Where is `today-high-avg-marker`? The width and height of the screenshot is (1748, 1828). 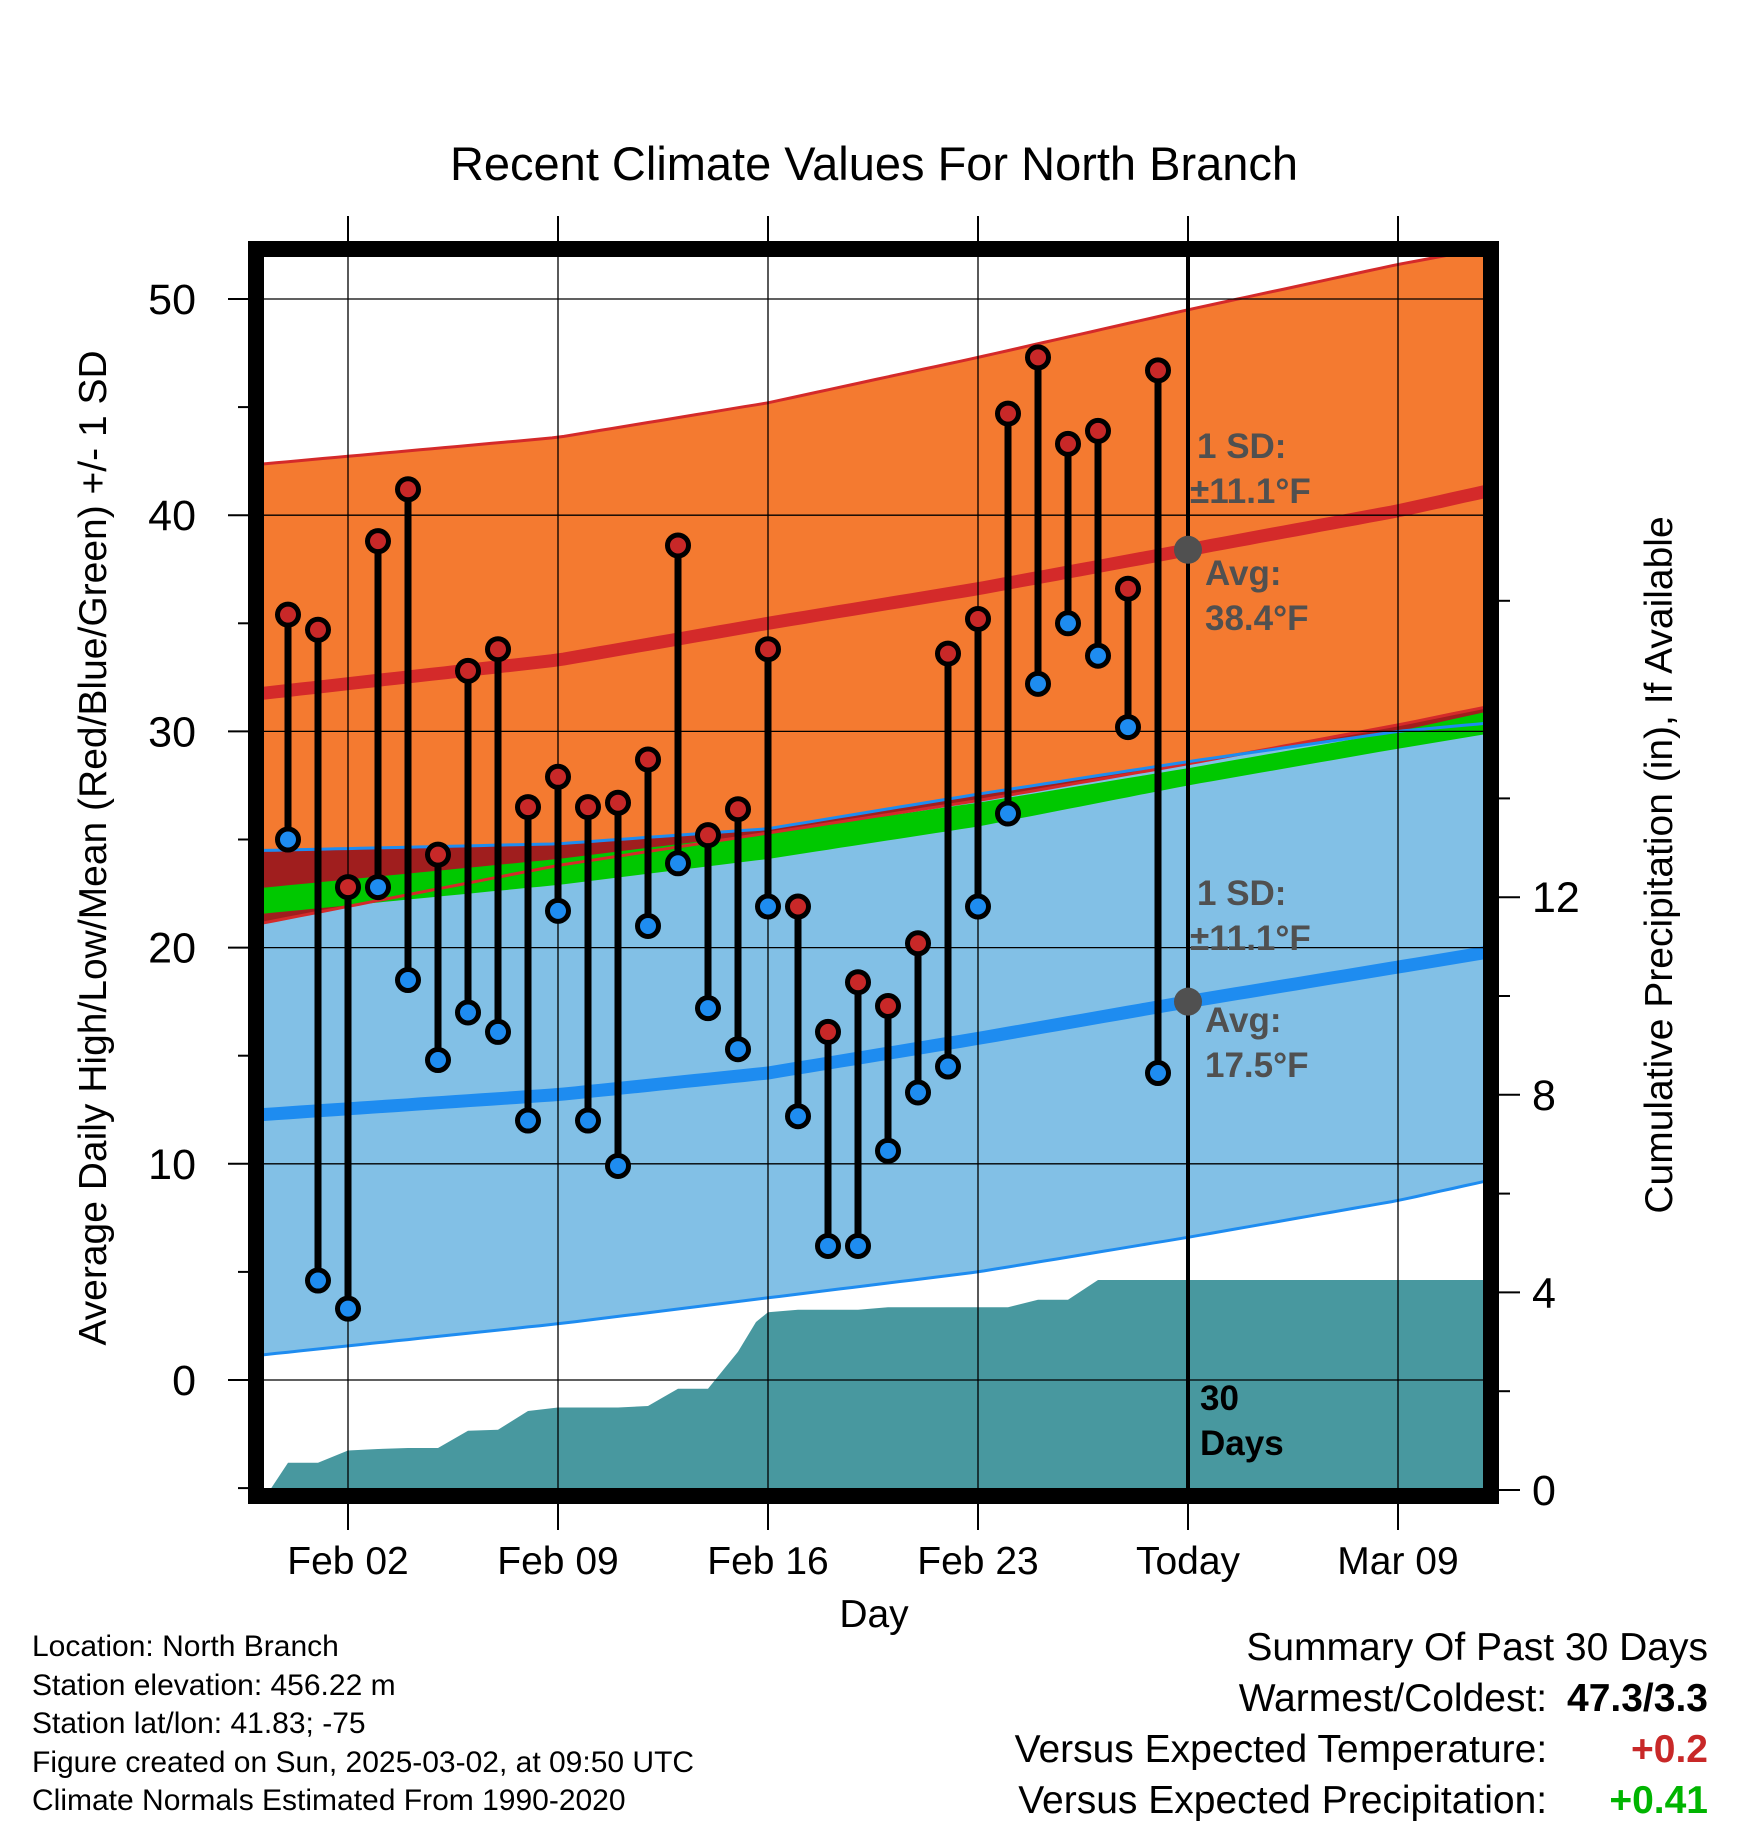 today-high-avg-marker is located at coordinates (1188, 549).